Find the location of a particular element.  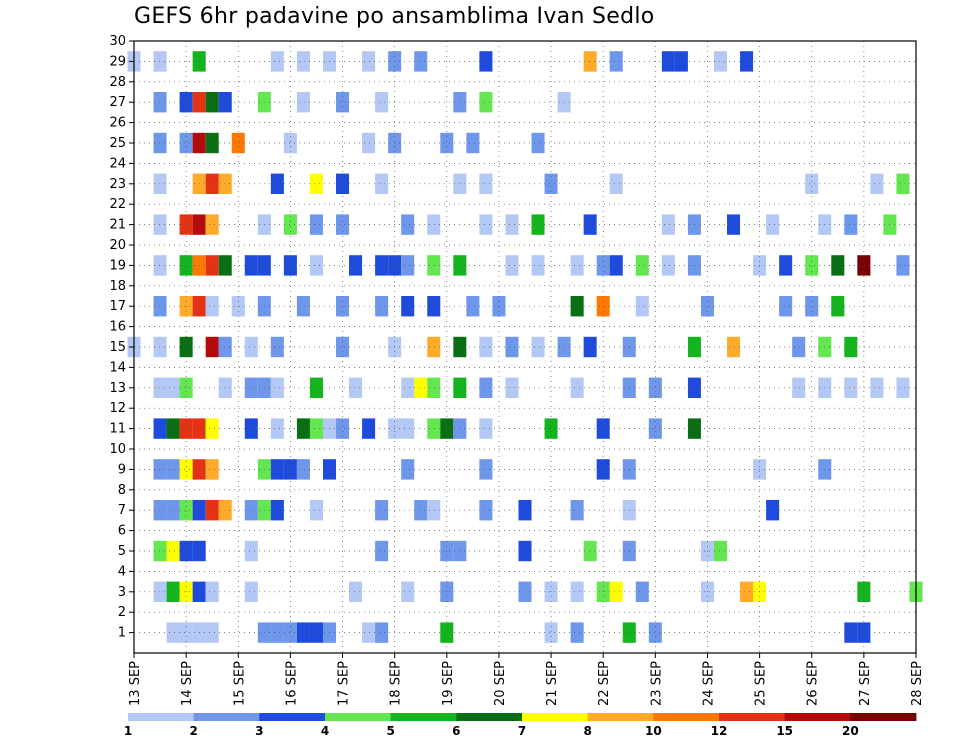

y-tick-label: 17 is located at coordinates (117, 306).